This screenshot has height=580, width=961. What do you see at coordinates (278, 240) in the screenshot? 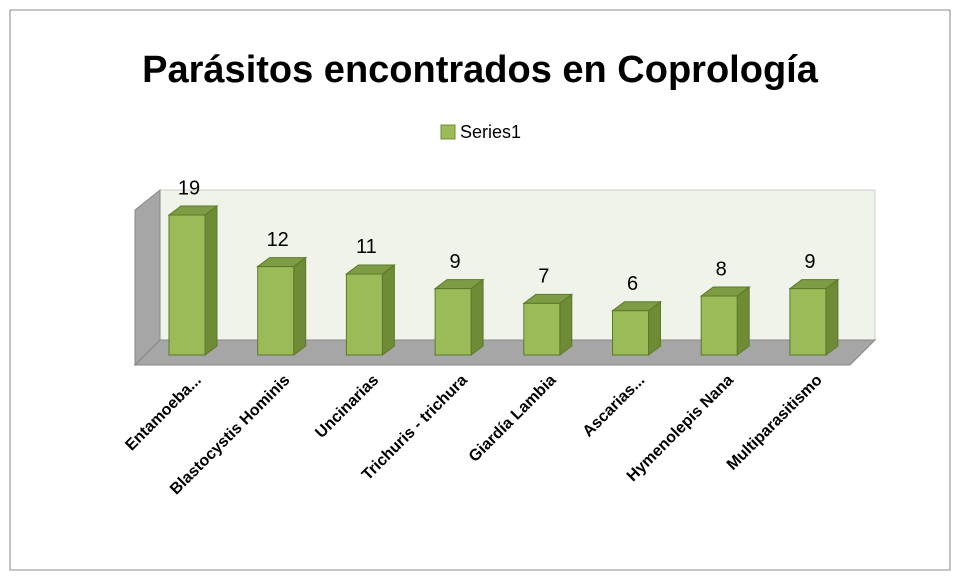
I see `data-label: 12` at bounding box center [278, 240].